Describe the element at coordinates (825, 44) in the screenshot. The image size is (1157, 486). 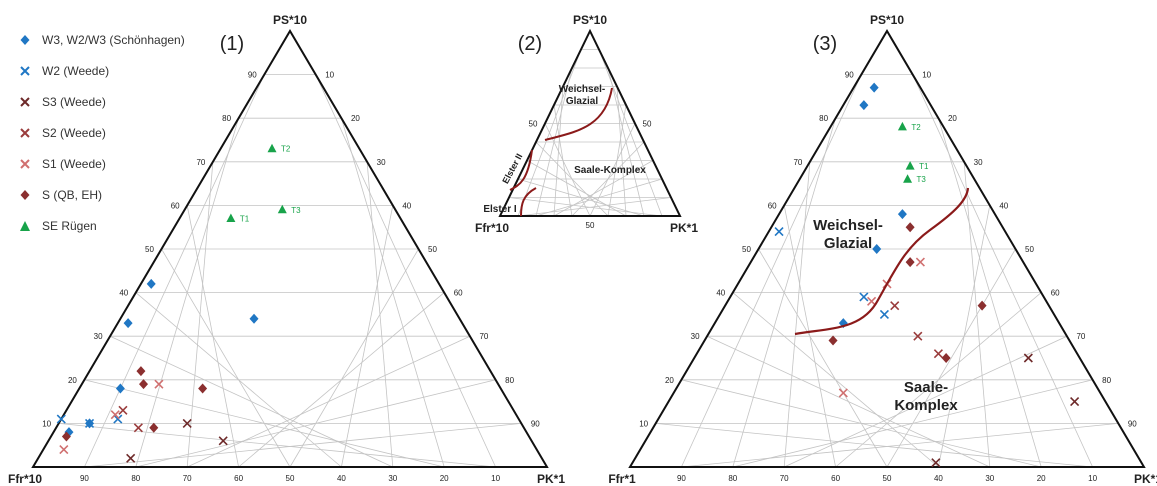
I see `panel-label: (3)` at that location.